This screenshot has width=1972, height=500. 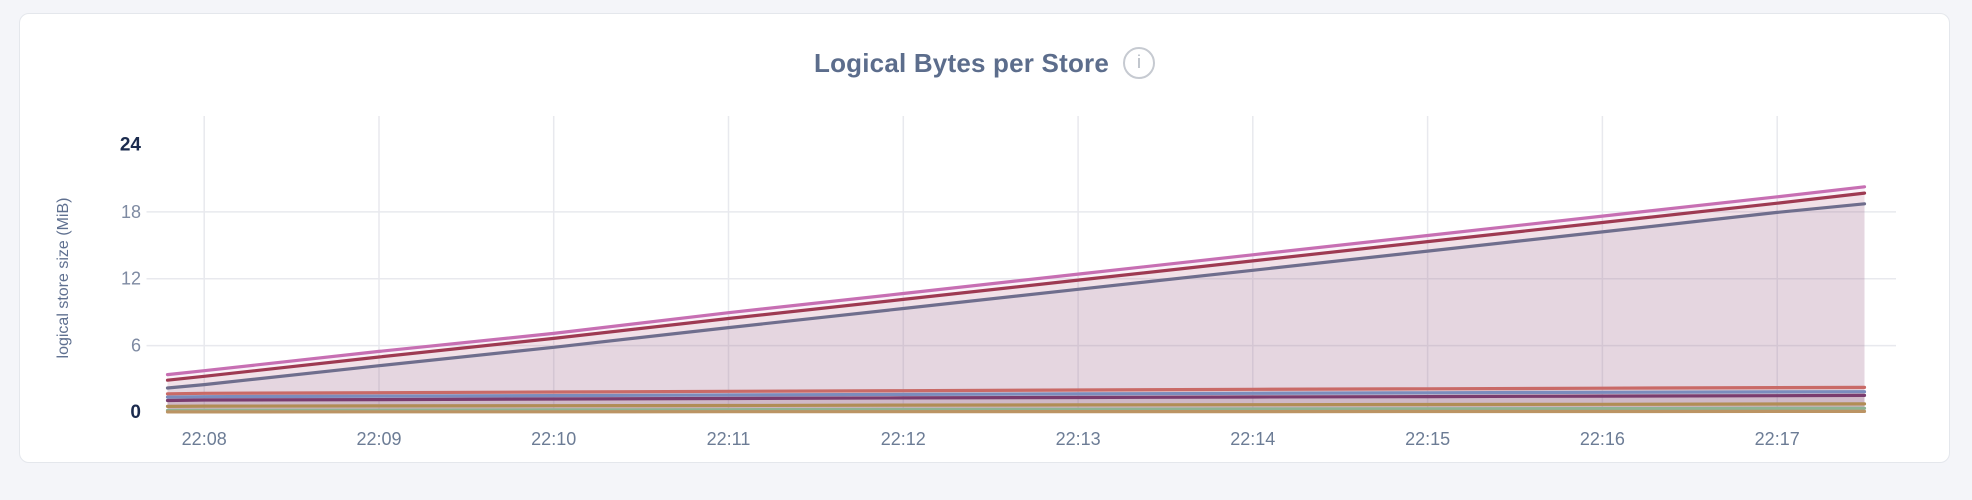 I want to click on y-tick-label: 12, so click(x=131, y=279).